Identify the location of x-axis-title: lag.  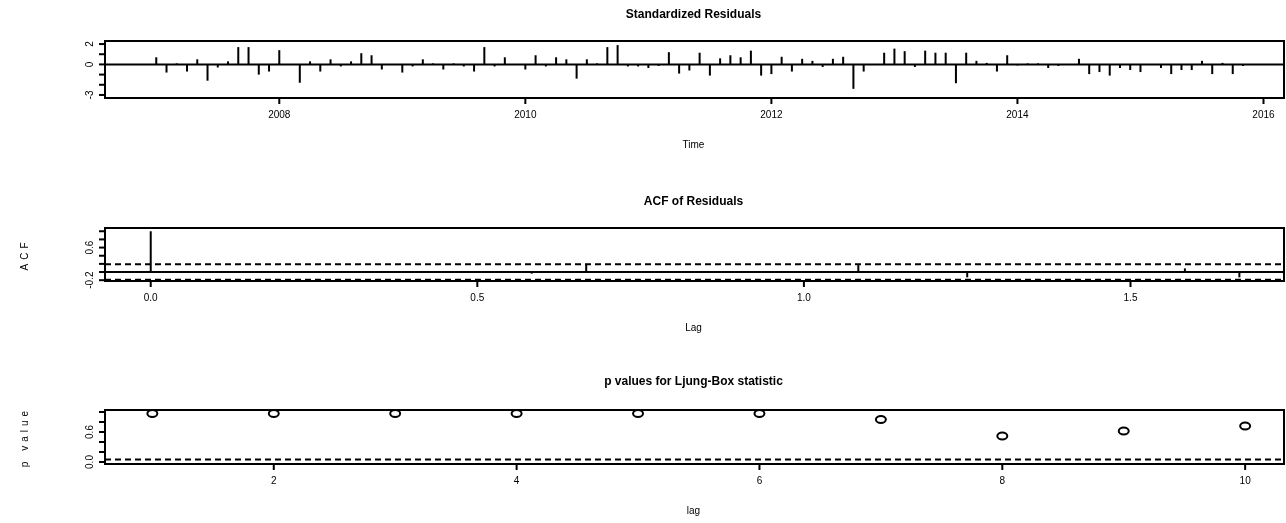
(693, 510).